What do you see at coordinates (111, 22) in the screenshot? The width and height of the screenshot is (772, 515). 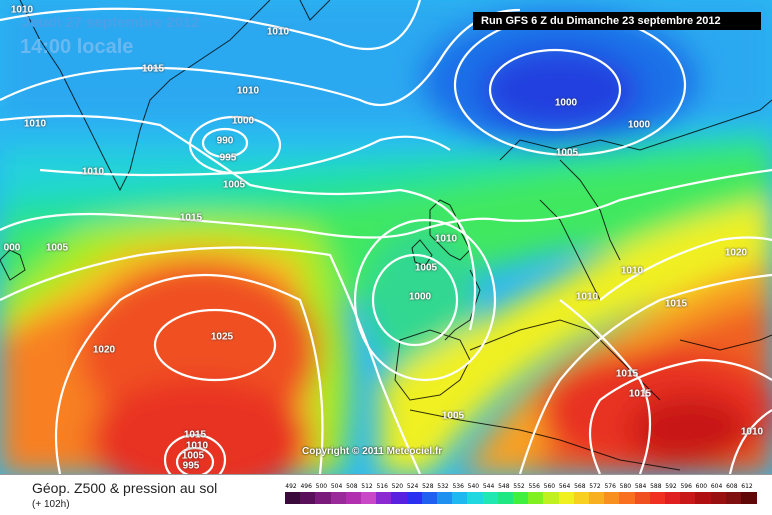 I see `forecast-date: Jeudi 27 septembre 2012` at bounding box center [111, 22].